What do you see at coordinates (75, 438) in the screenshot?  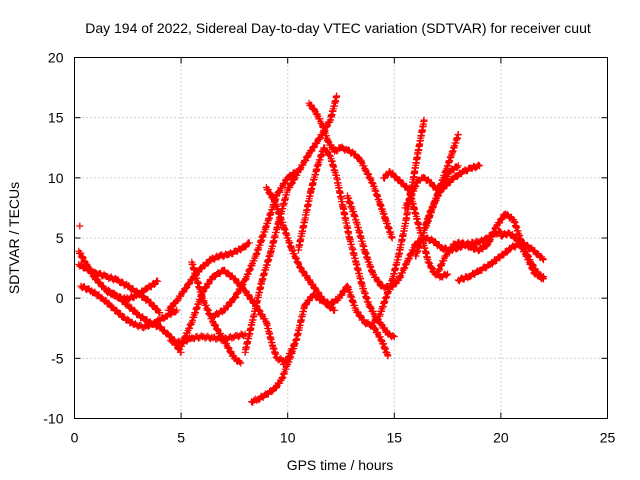 I see `x-tick-label: 0` at bounding box center [75, 438].